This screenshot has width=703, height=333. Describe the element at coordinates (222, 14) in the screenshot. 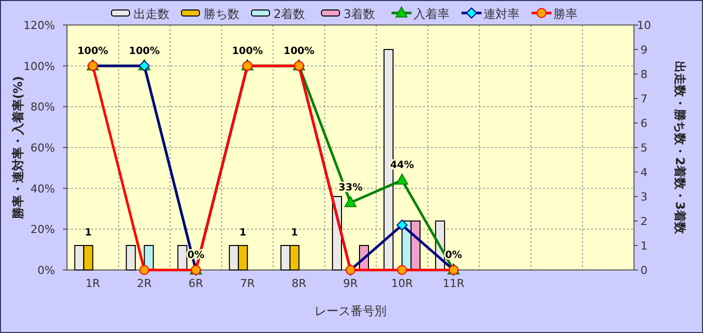

I see `legend-label: 勝ち数` at that location.